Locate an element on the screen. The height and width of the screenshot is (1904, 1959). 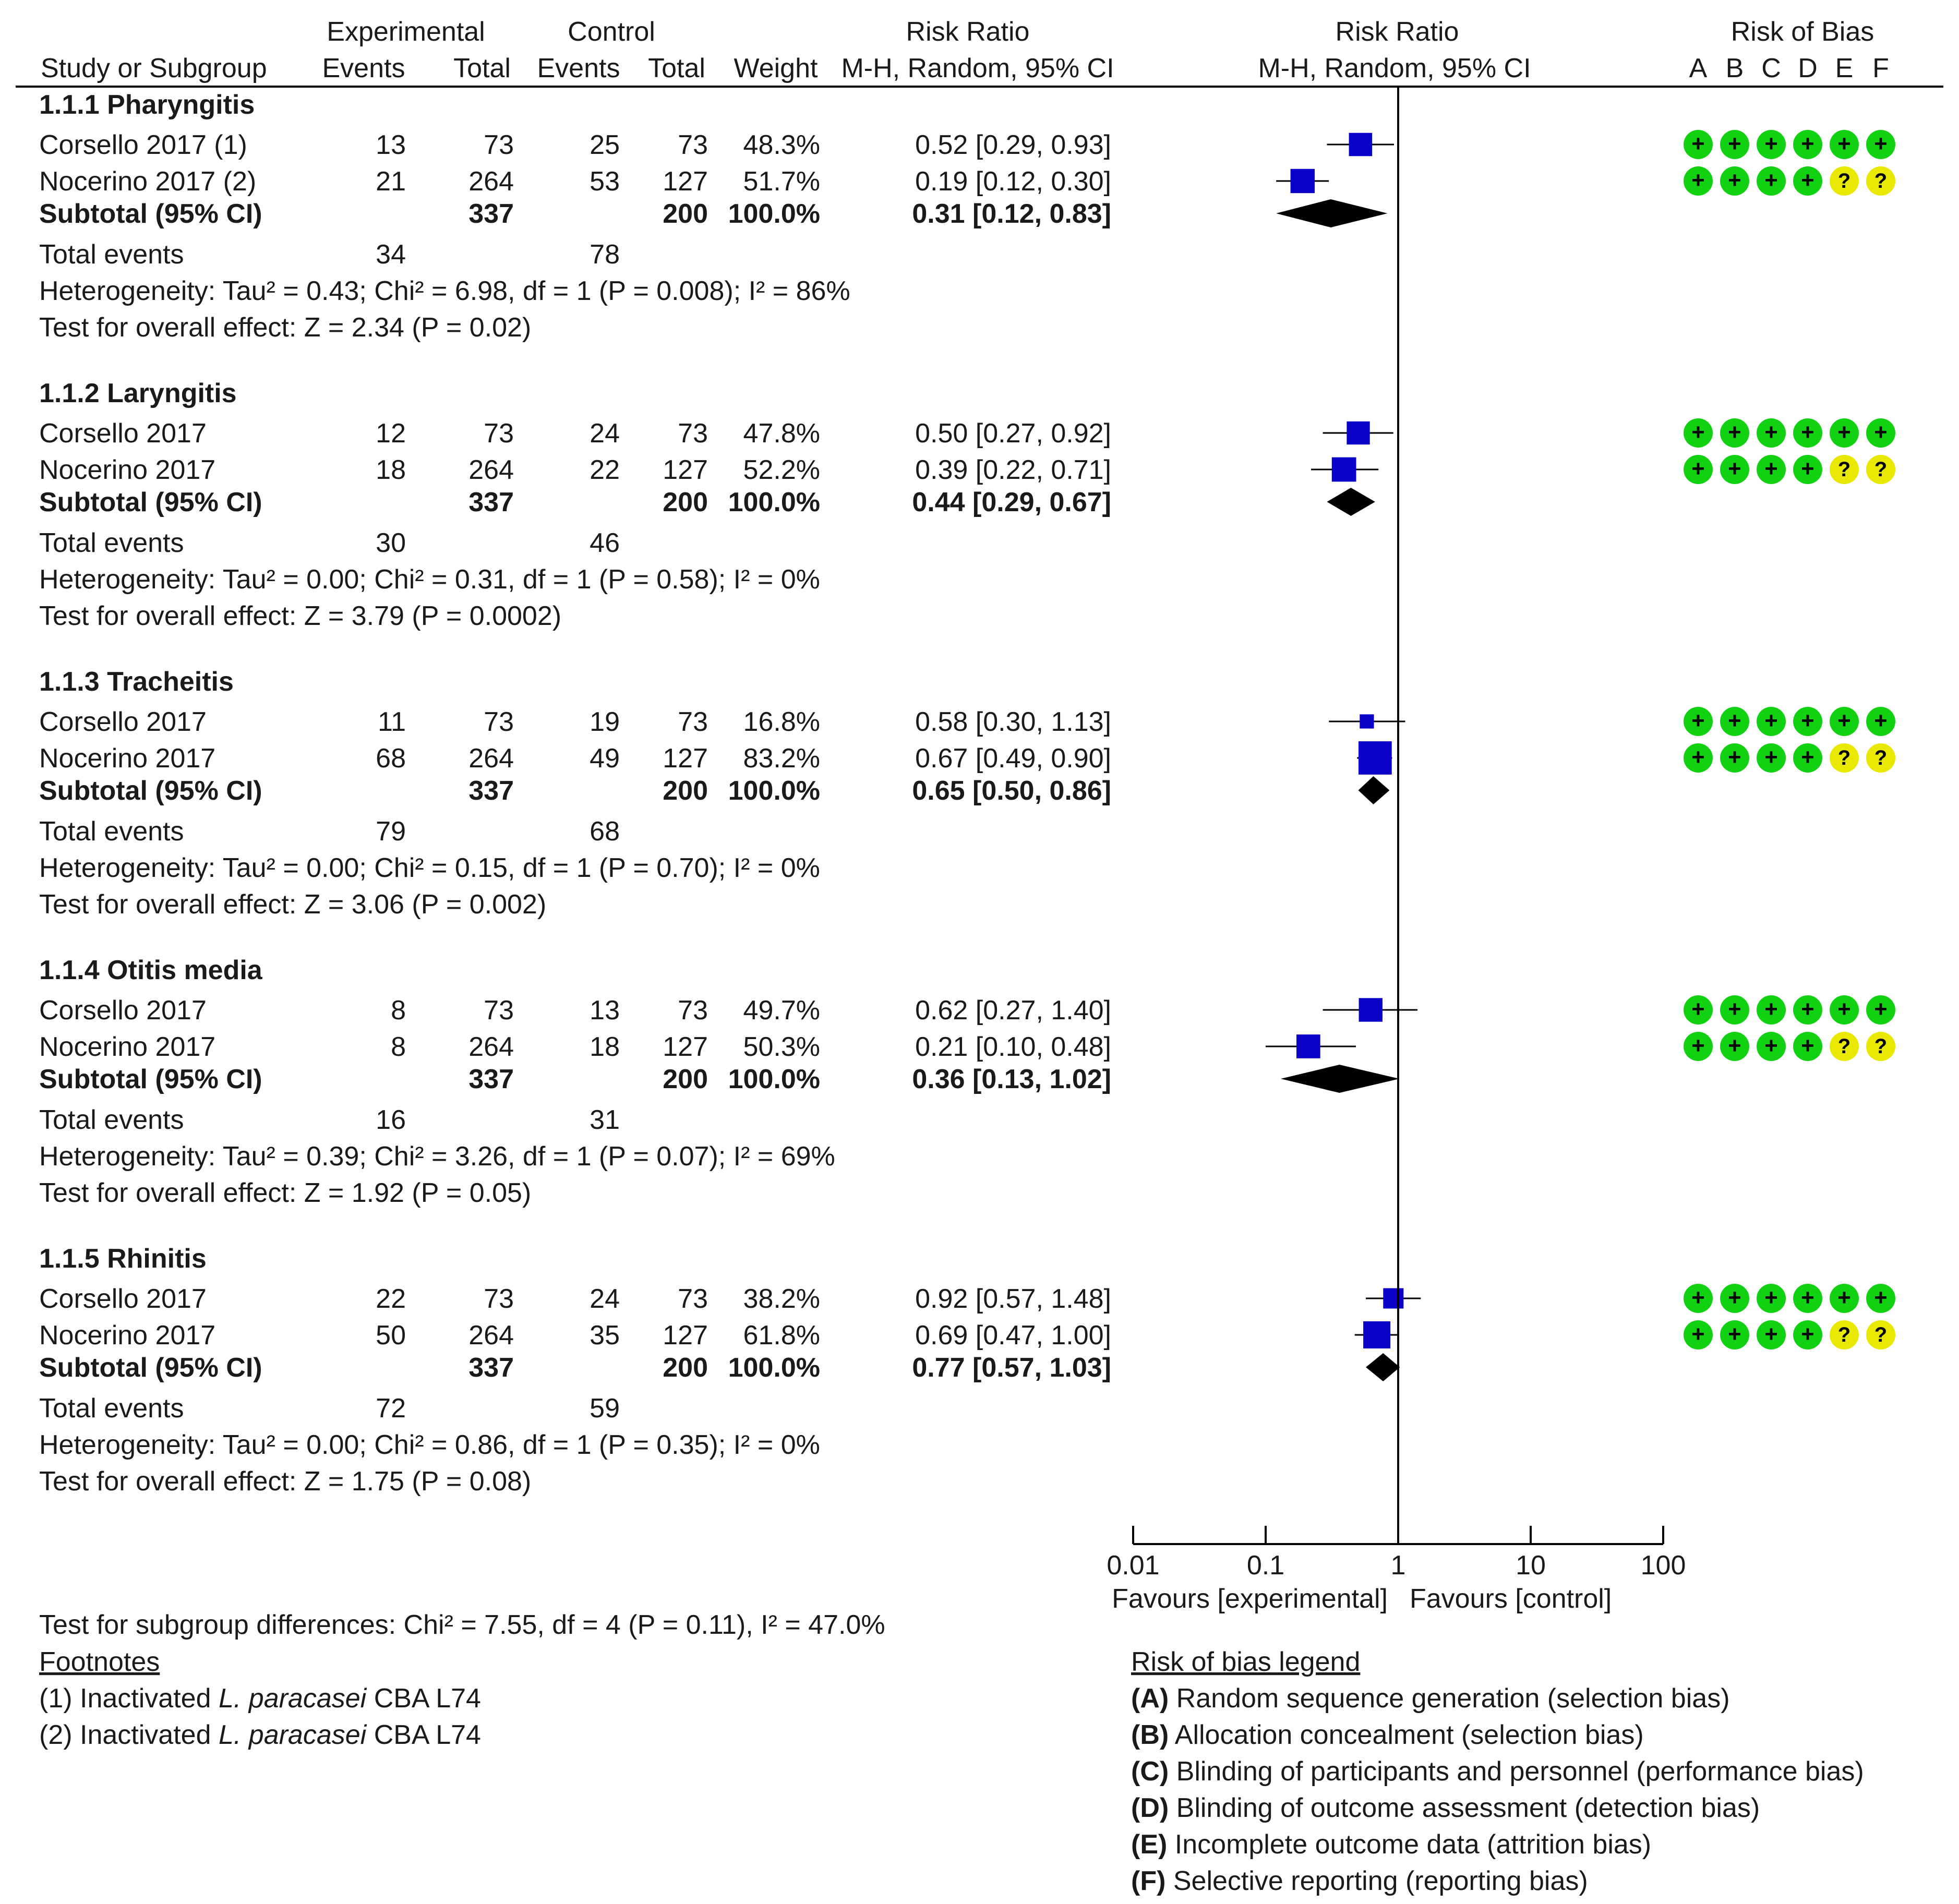
risk-ratio-ci-cell: 0.69 [0.47, 1.00] is located at coordinates (1013, 1335).